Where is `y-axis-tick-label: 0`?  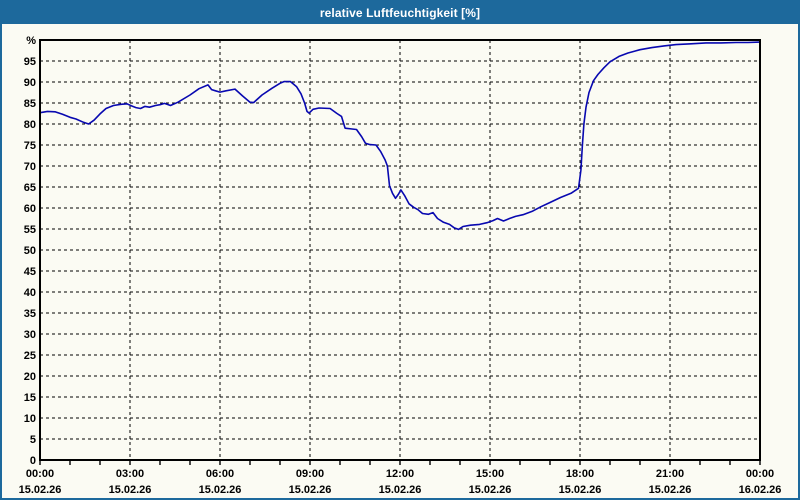 y-axis-tick-label: 0 is located at coordinates (33, 461).